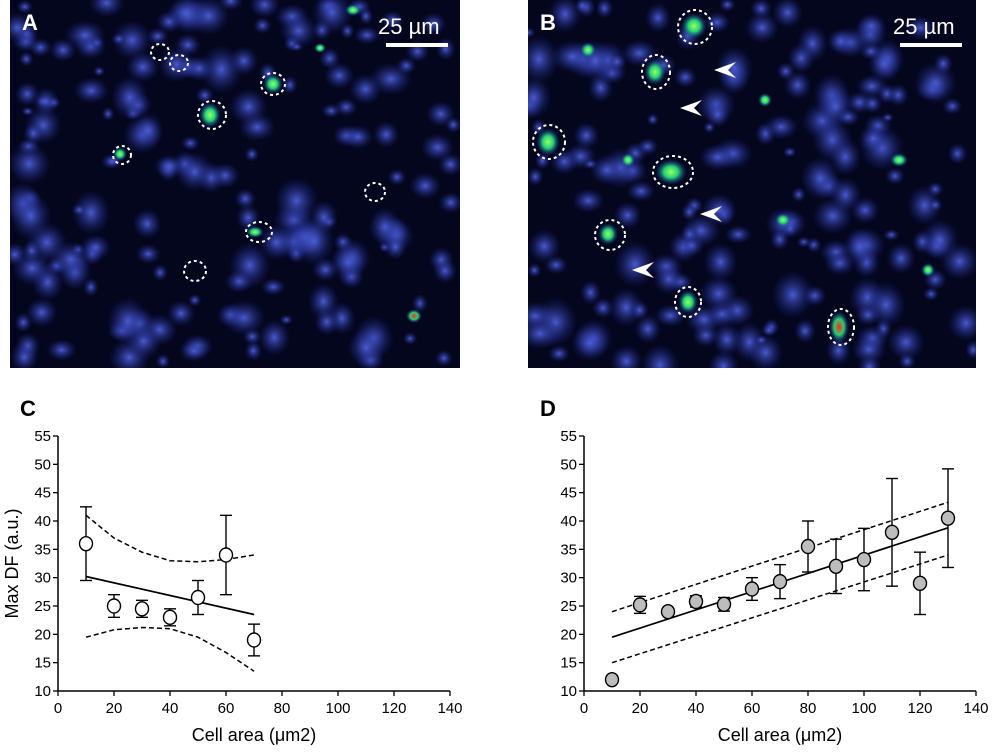  What do you see at coordinates (924, 26) in the screenshot?
I see `panel-b-scalebar-label: 25 µm` at bounding box center [924, 26].